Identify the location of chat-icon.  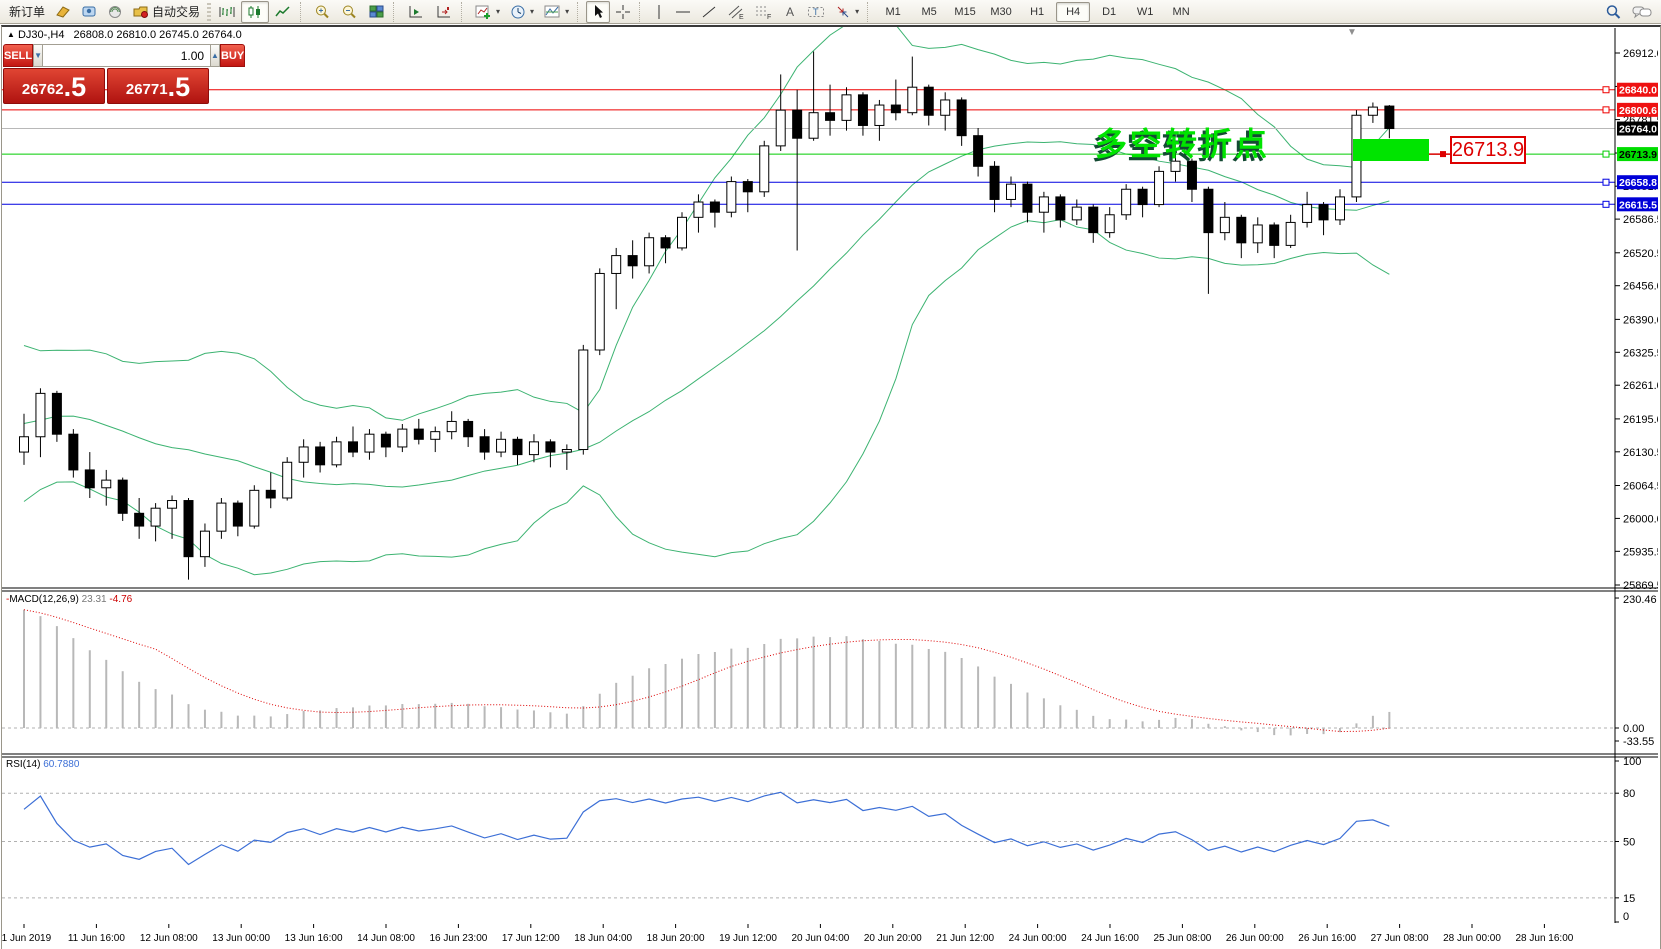
(1642, 12).